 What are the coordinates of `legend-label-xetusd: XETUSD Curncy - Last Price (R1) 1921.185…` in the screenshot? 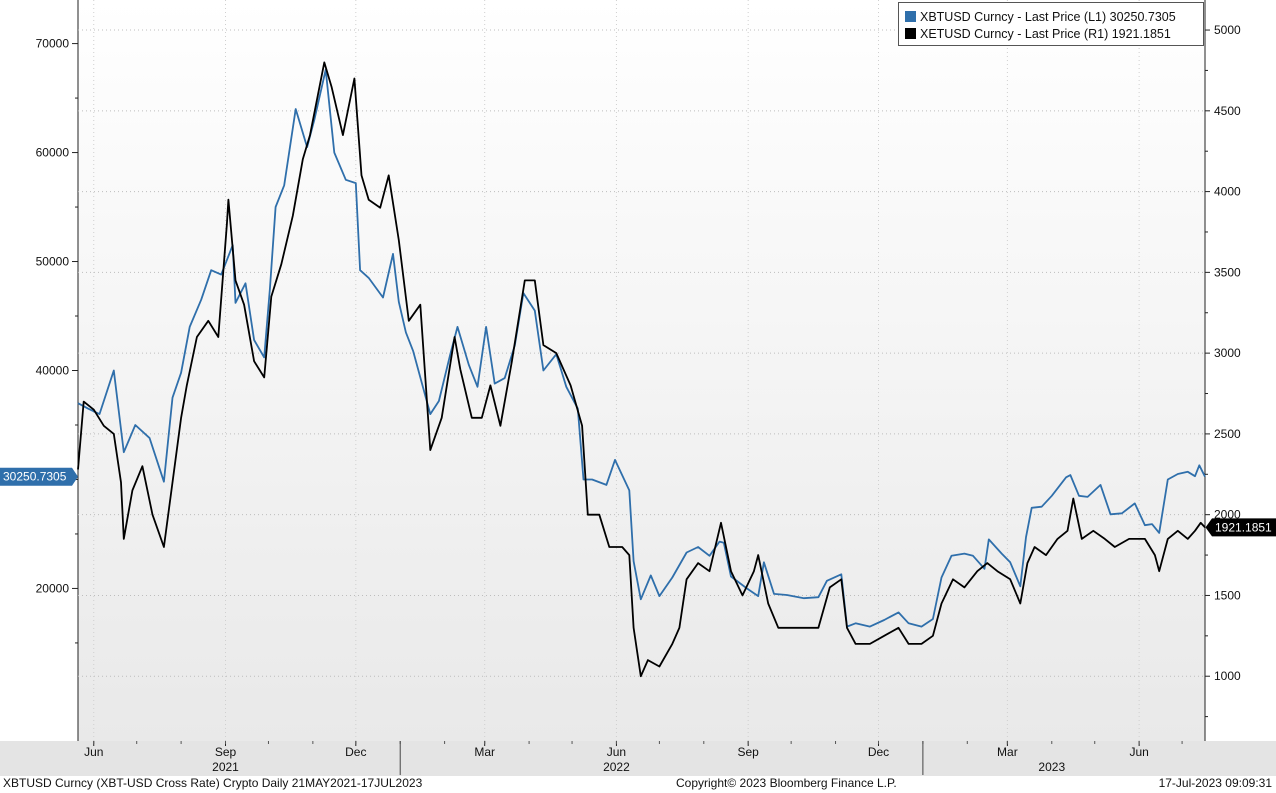 It's located at (1045, 34).